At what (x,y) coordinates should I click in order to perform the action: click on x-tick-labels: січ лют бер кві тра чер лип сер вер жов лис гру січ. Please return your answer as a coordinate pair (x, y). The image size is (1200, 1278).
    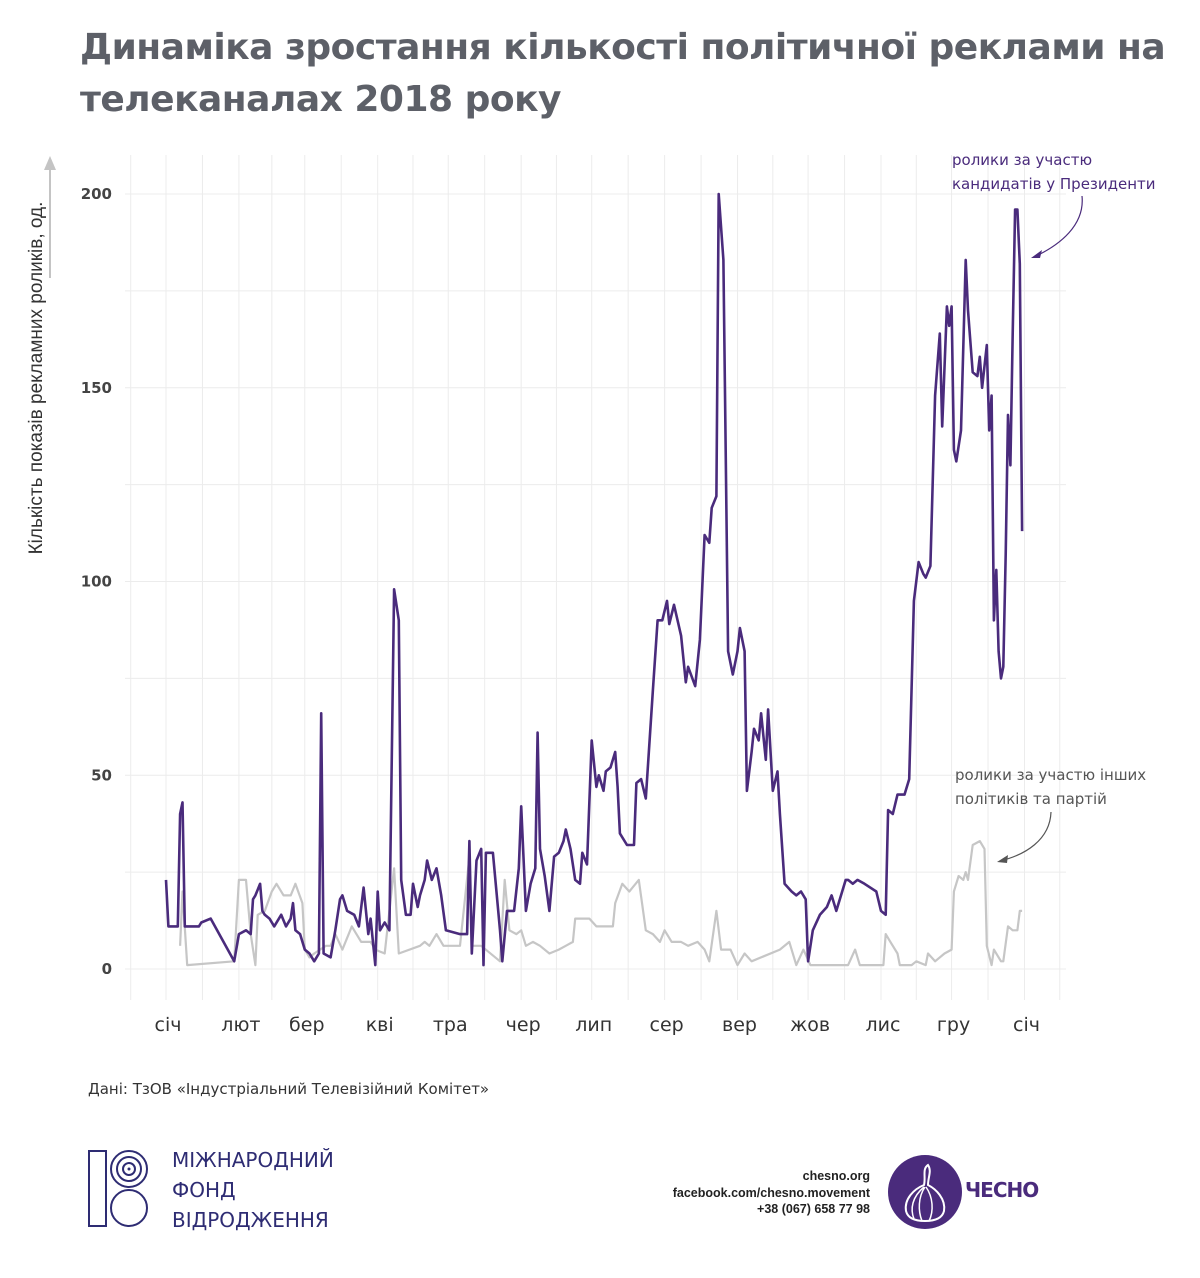
    Looking at the image, I should click on (597, 1025).